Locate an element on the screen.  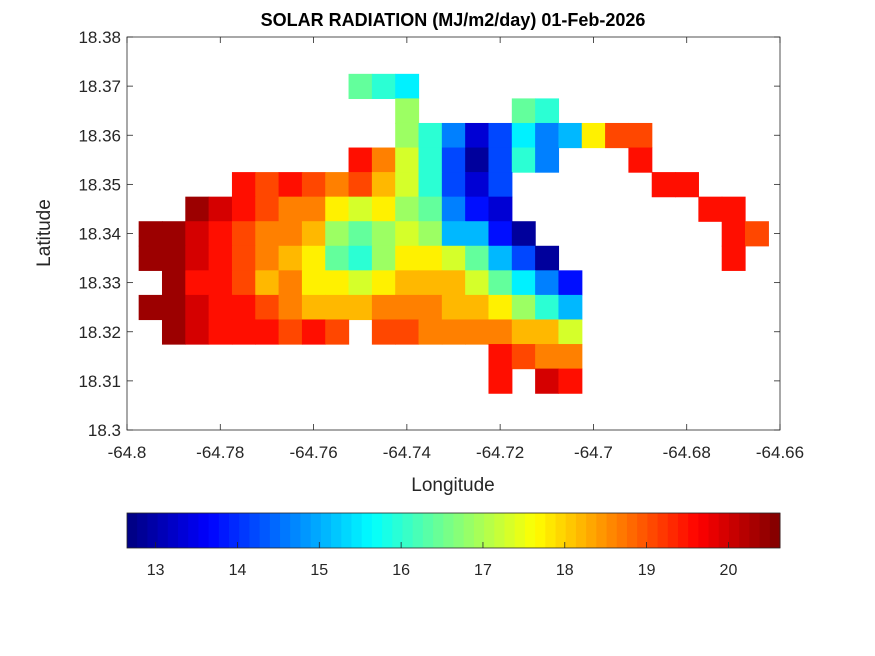
colorbar-box is located at coordinates (453, 530).